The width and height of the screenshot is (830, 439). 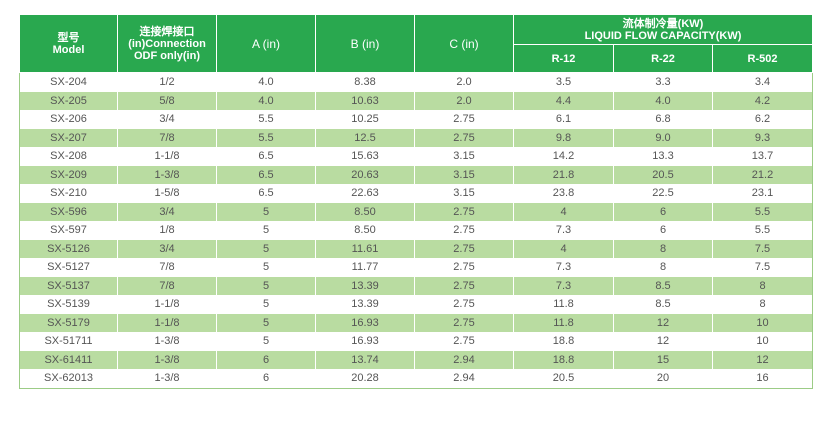 I want to click on cell-r12: 6.1, so click(x=563, y=119).